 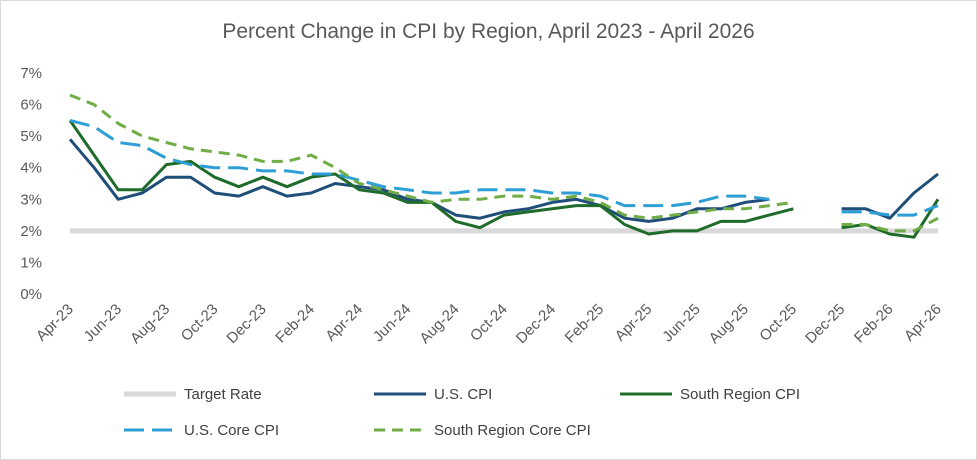 I want to click on legend-item: South Region CPI, so click(x=709, y=394).